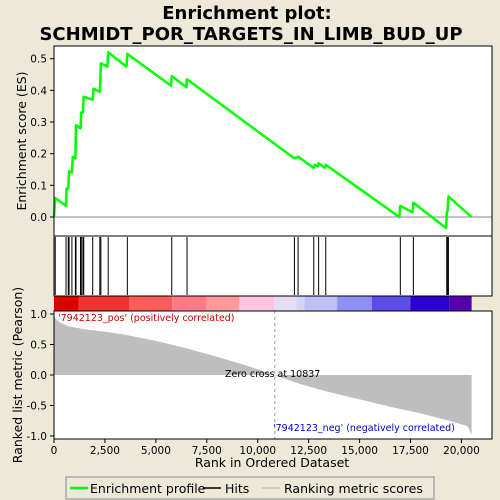 The image size is (500, 500). What do you see at coordinates (250, 34) in the screenshot?
I see `chart-title-line-2: SCHMIDT_POR_TARGETS_IN_LIMB_BUD_UP` at bounding box center [250, 34].